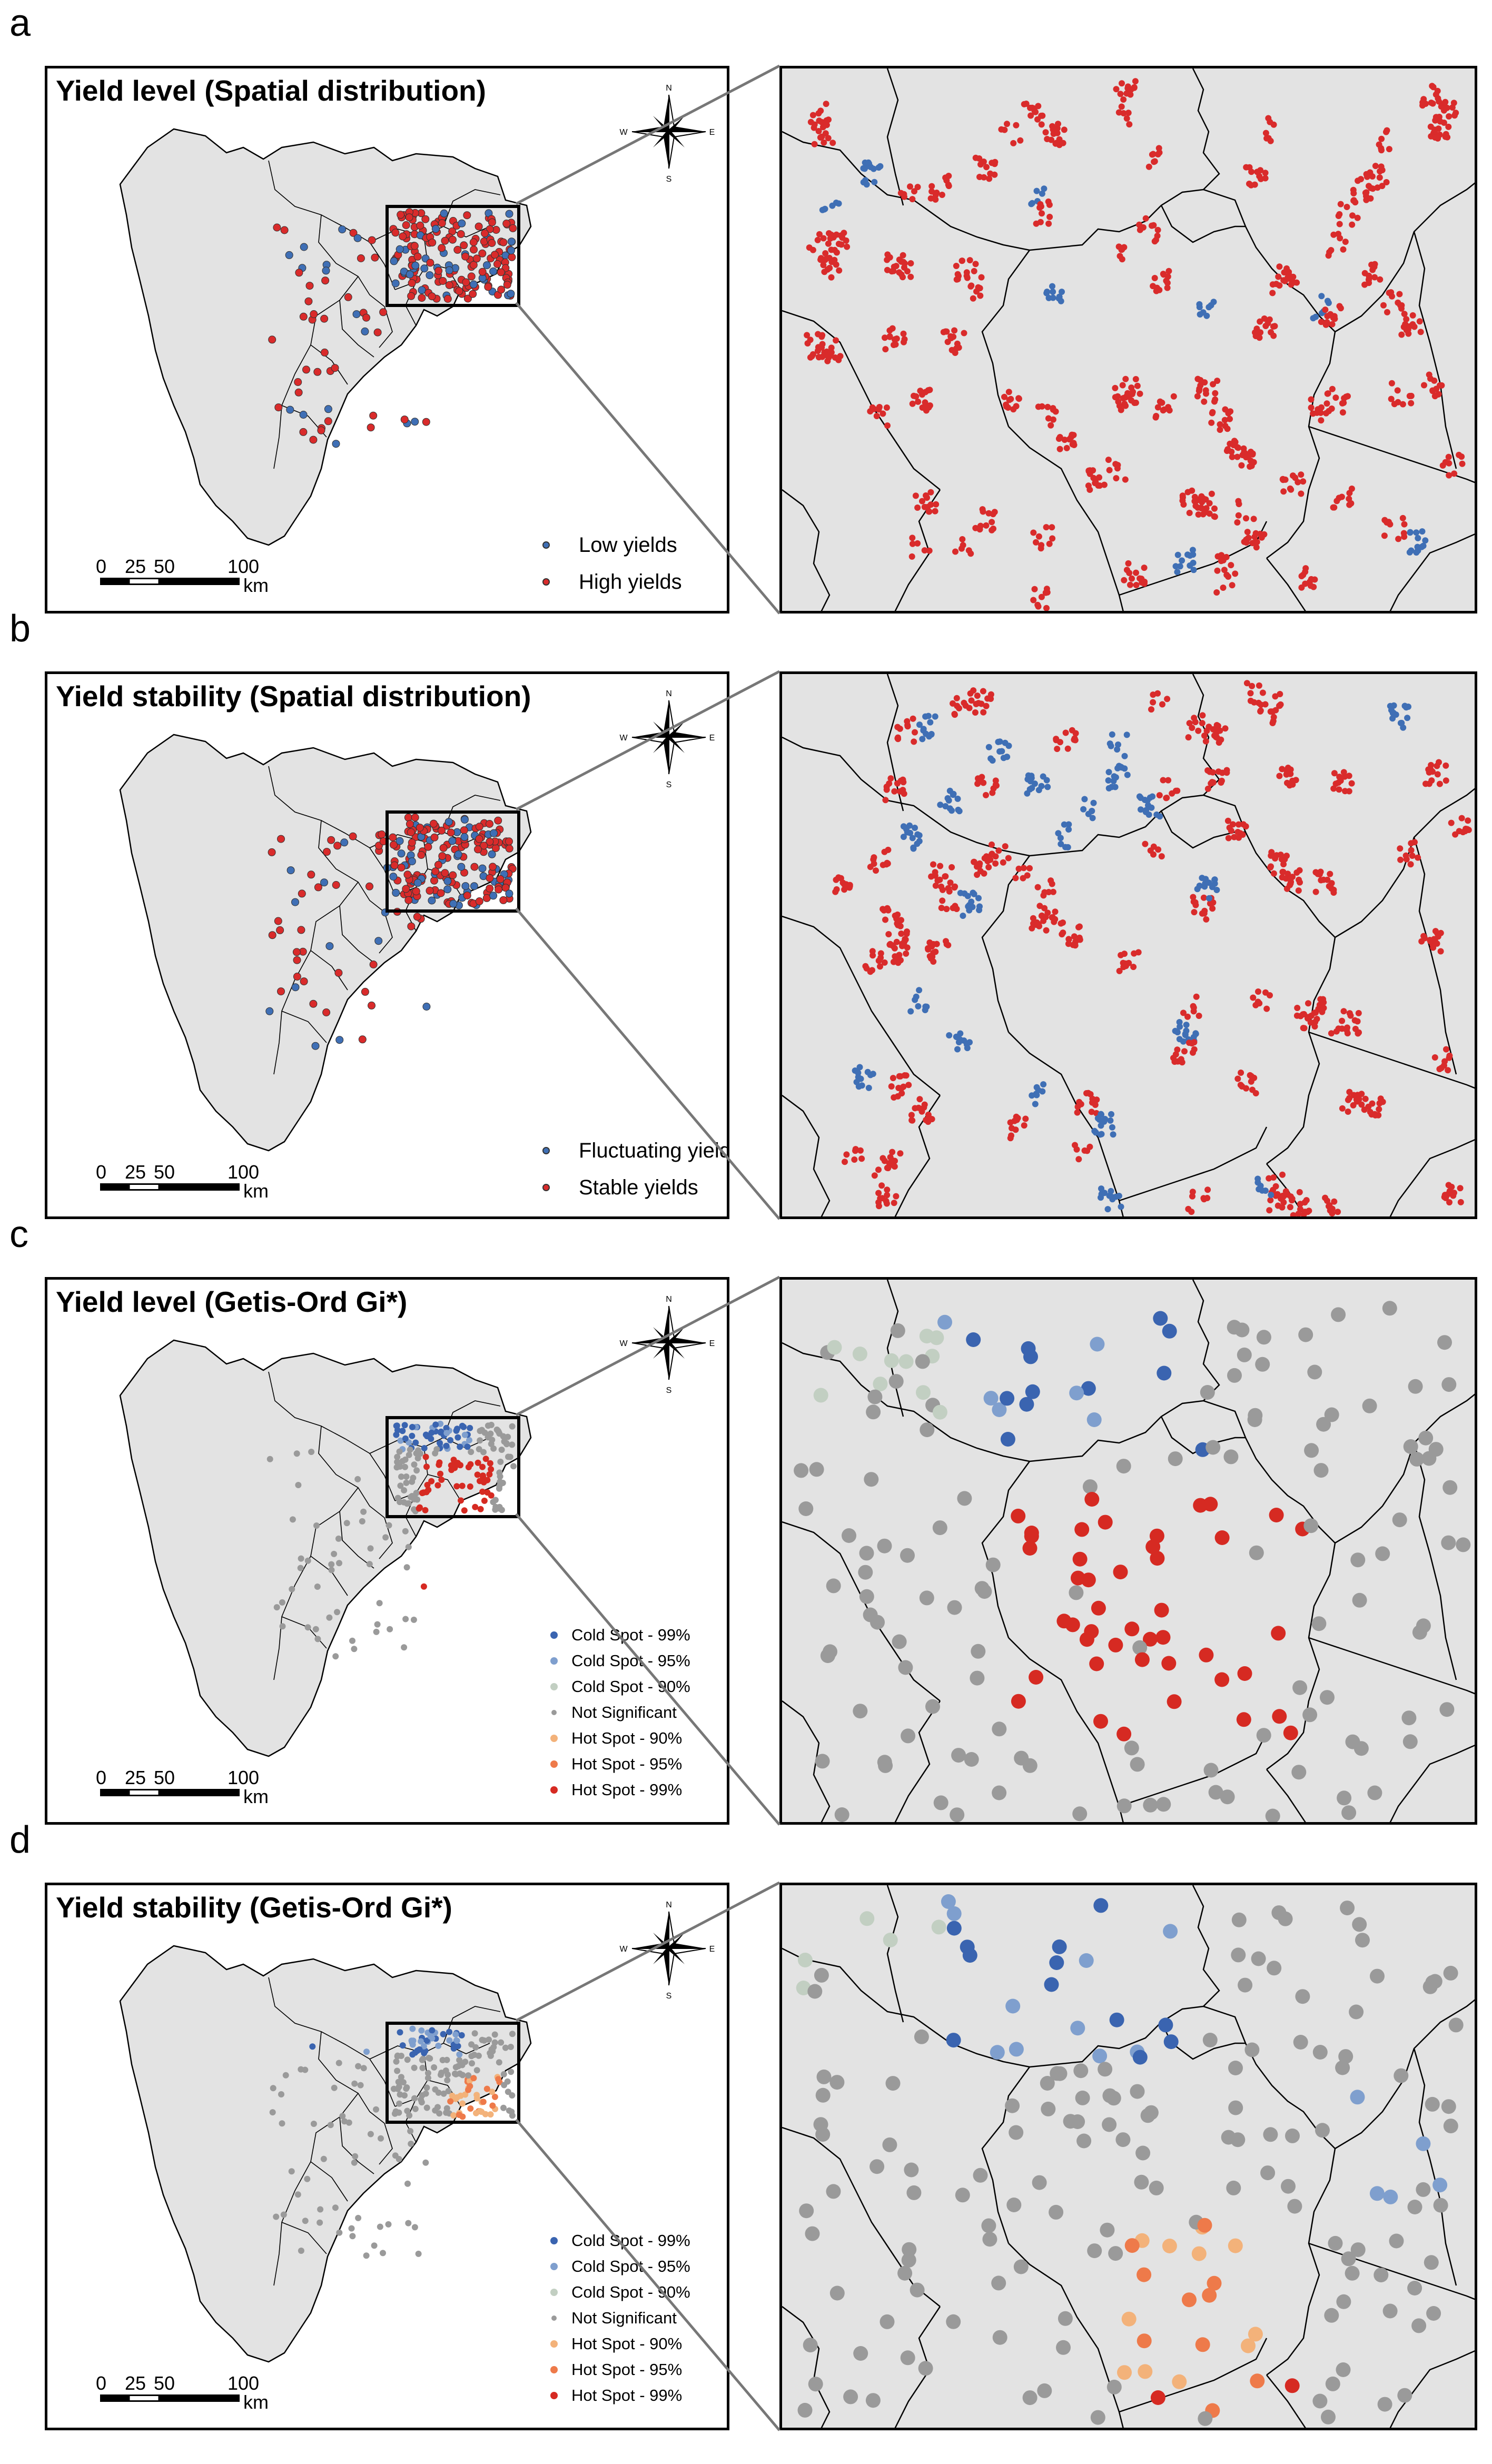  What do you see at coordinates (1128, 340) in the screenshot?
I see `inset-map` at bounding box center [1128, 340].